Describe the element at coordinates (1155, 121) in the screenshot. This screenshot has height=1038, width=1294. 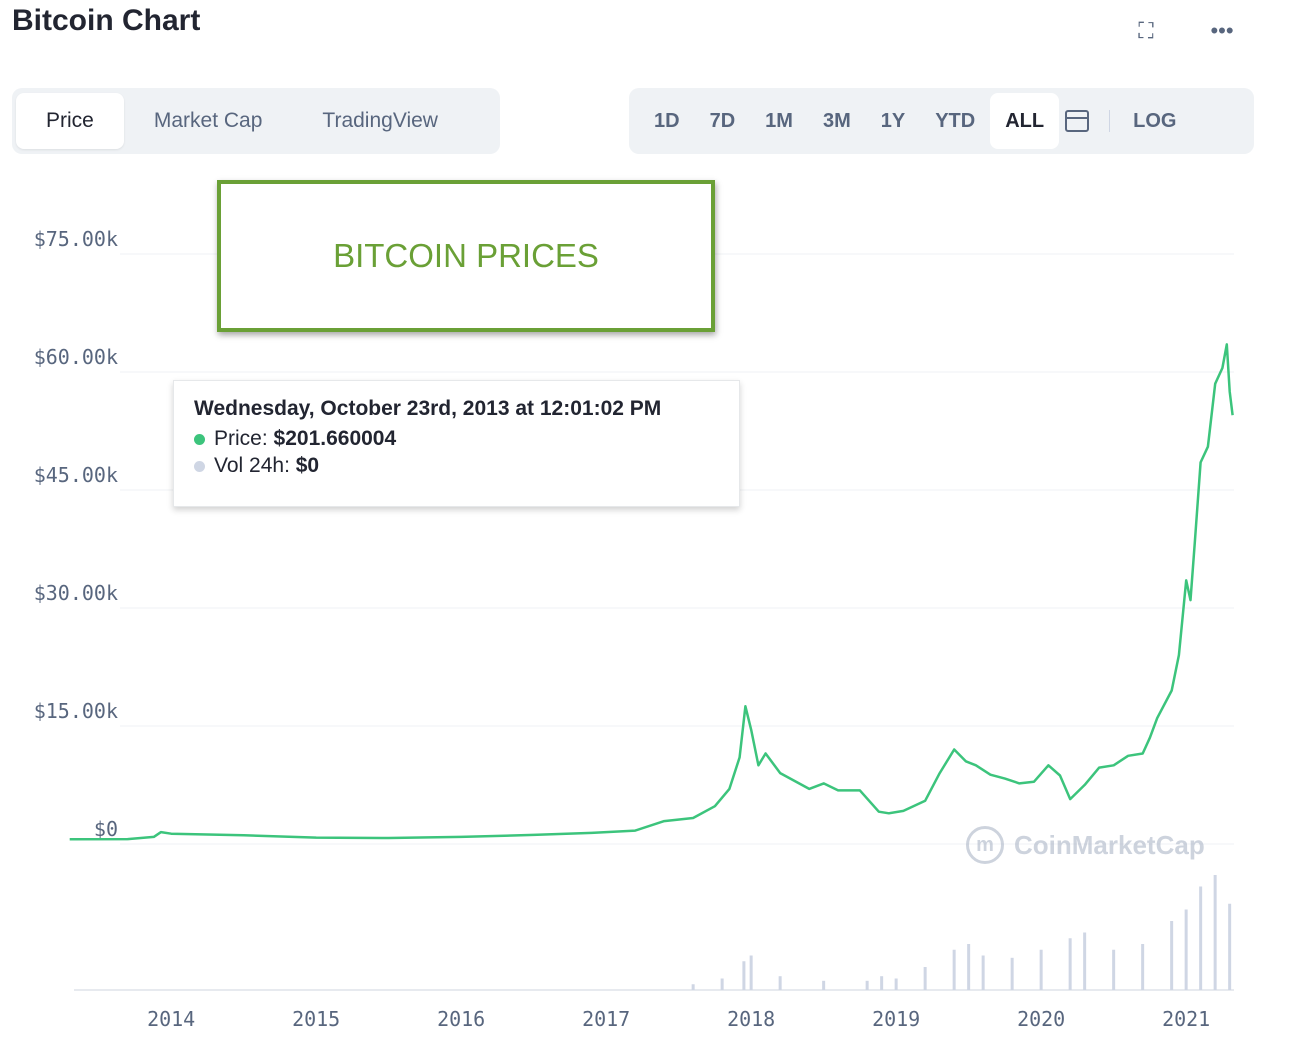
I see `log-toggle: LOG` at that location.